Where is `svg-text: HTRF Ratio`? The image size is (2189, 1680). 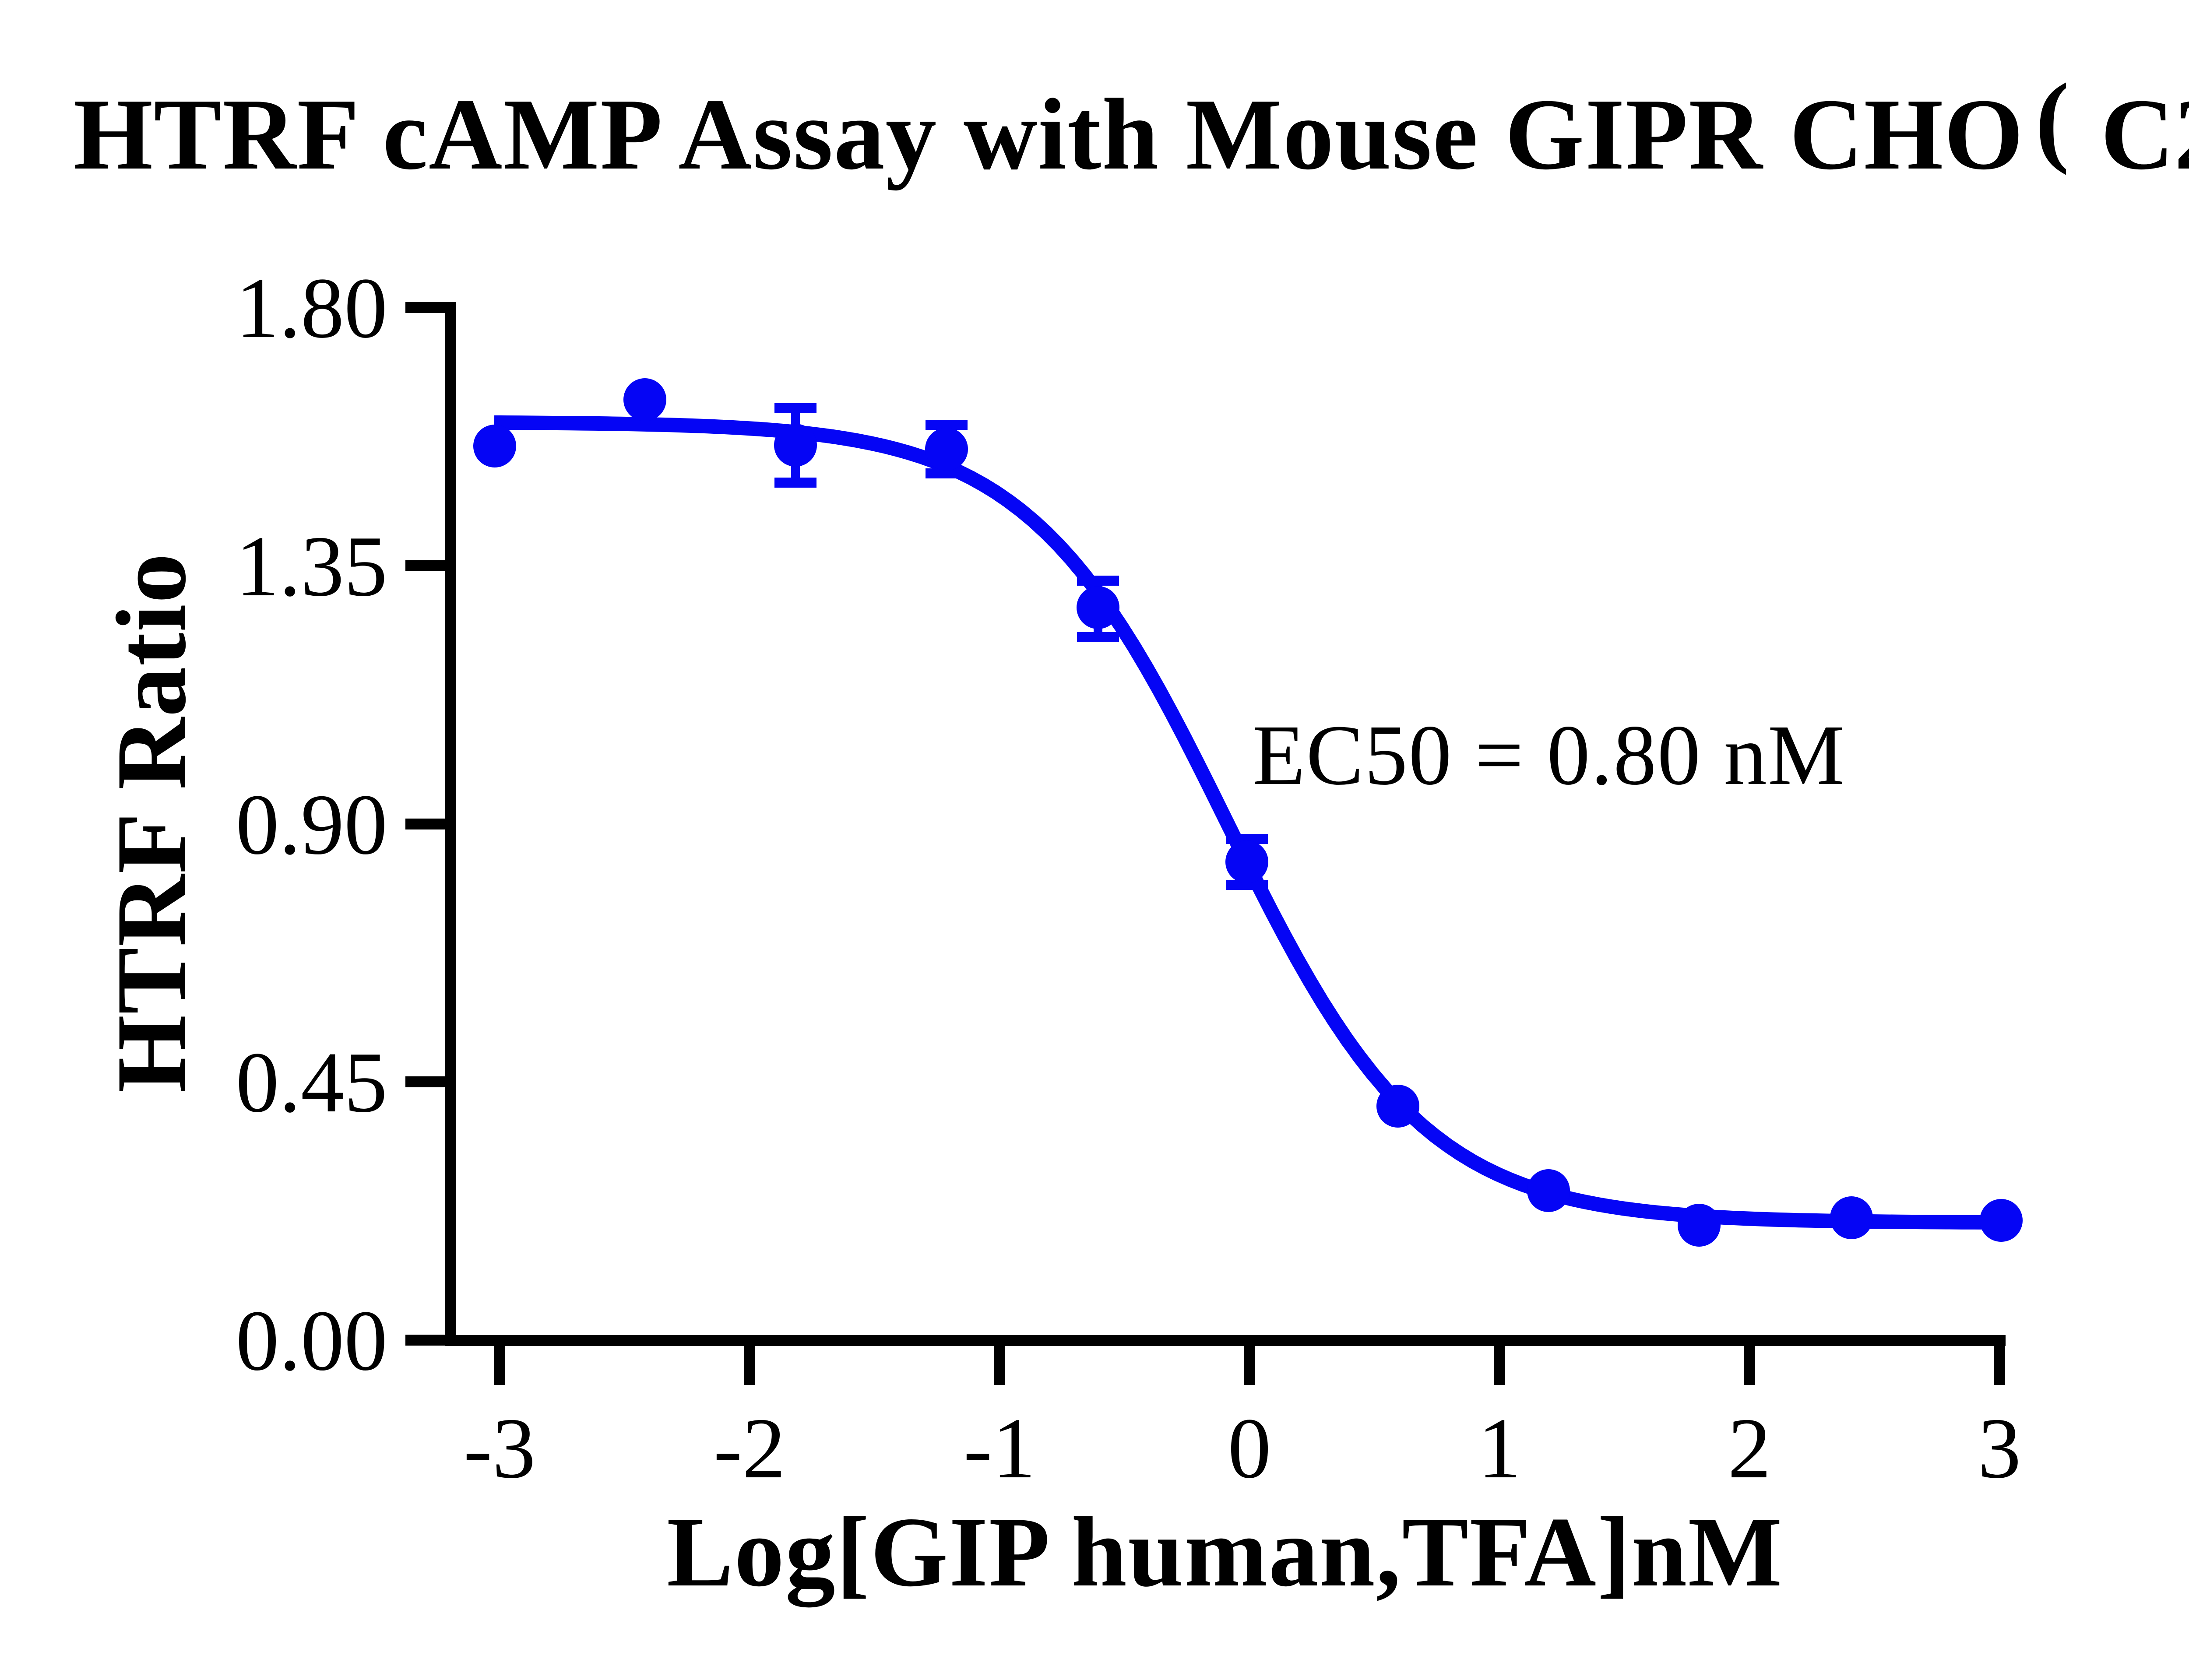 svg-text: HTRF Ratio is located at coordinates (151, 822).